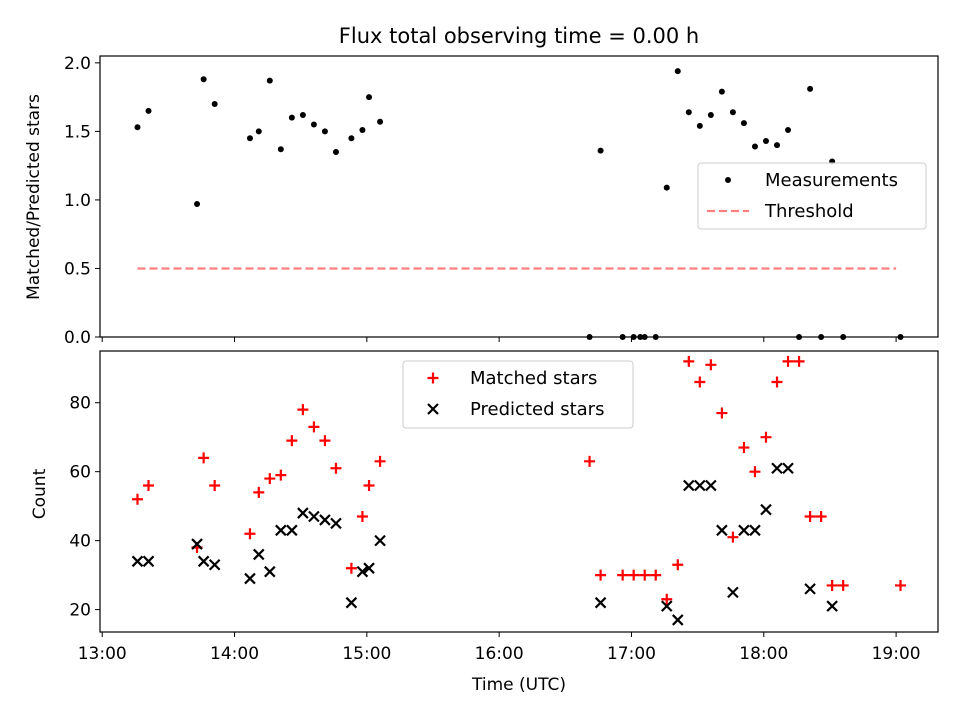  Describe the element at coordinates (831, 180) in the screenshot. I see `legend-label: Measurements` at that location.